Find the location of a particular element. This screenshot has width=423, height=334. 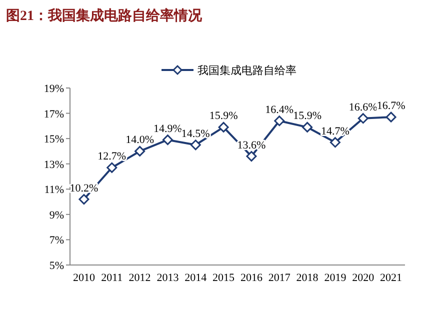

data-label: 14.0% is located at coordinates (140, 140).